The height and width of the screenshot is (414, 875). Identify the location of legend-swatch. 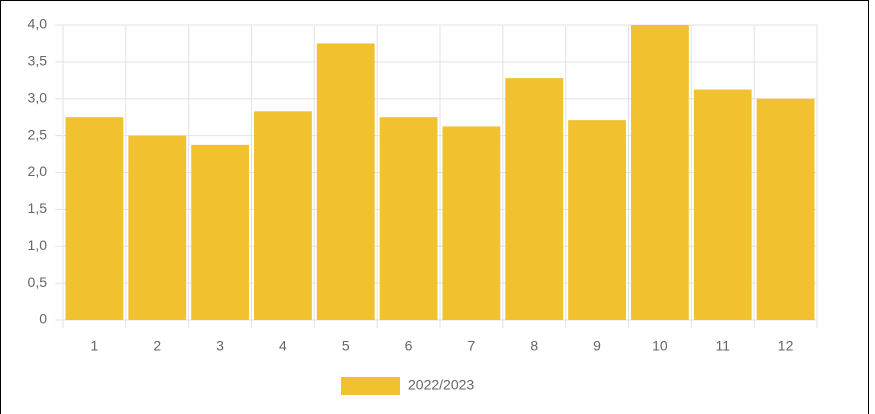
(370, 386).